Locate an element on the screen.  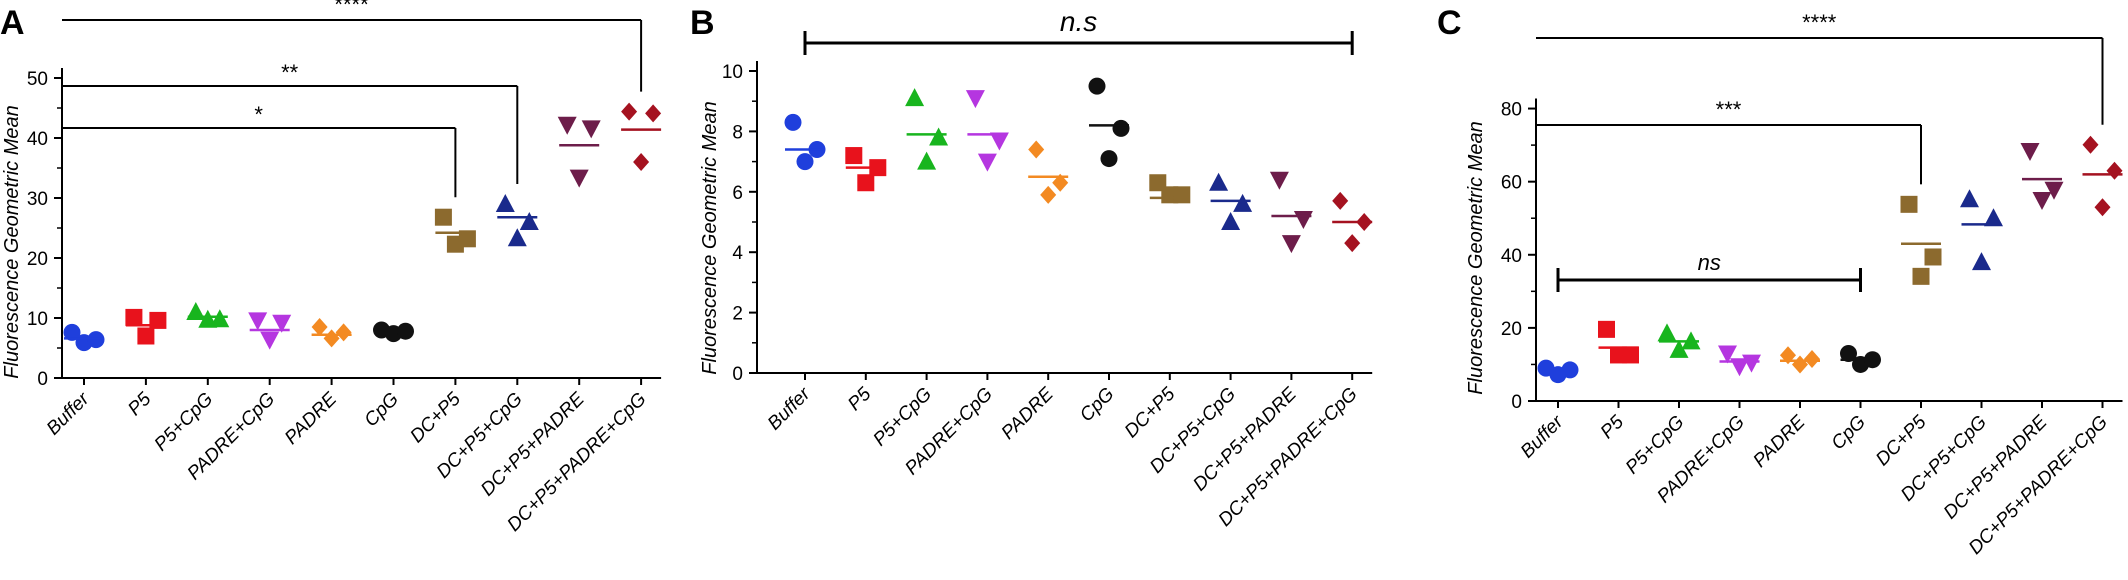
x-tick-label: Buffer is located at coordinates (1542, 436).